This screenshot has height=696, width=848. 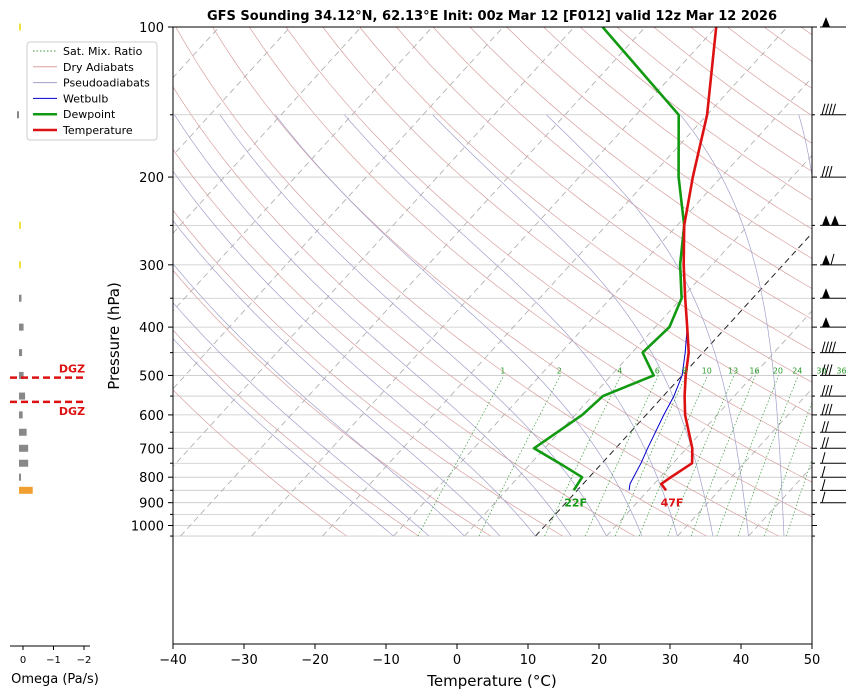 What do you see at coordinates (151, 376) in the screenshot?
I see `y-tick-label: 500` at bounding box center [151, 376].